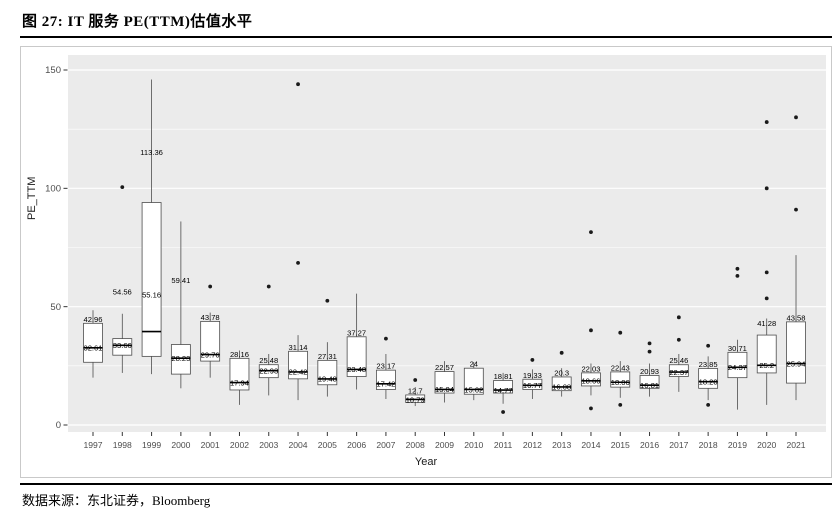 This screenshot has height=522, width=838. Describe the element at coordinates (92, 445) in the screenshot. I see `x-tick-label: 1997` at that location.